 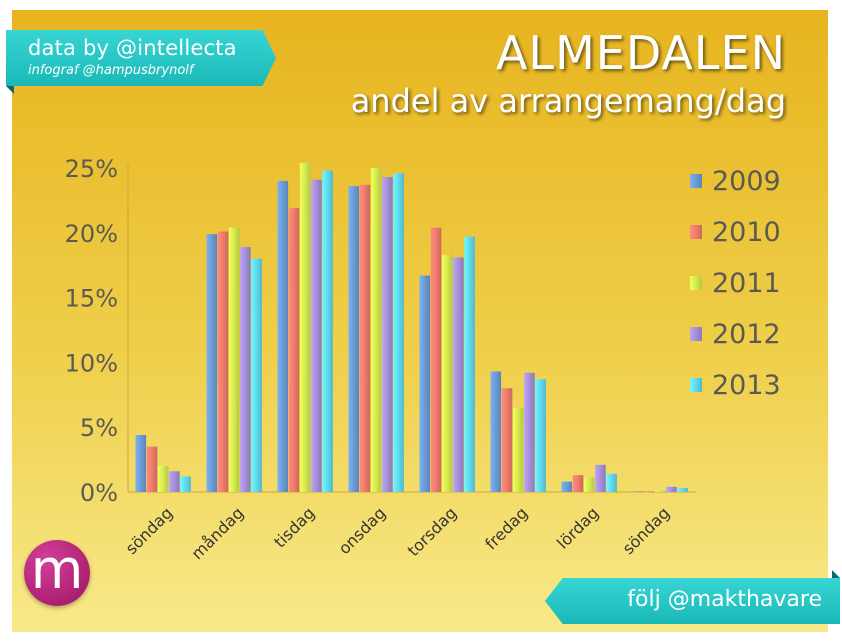 I want to click on y-tick-label: 0%, so click(x=99, y=493).